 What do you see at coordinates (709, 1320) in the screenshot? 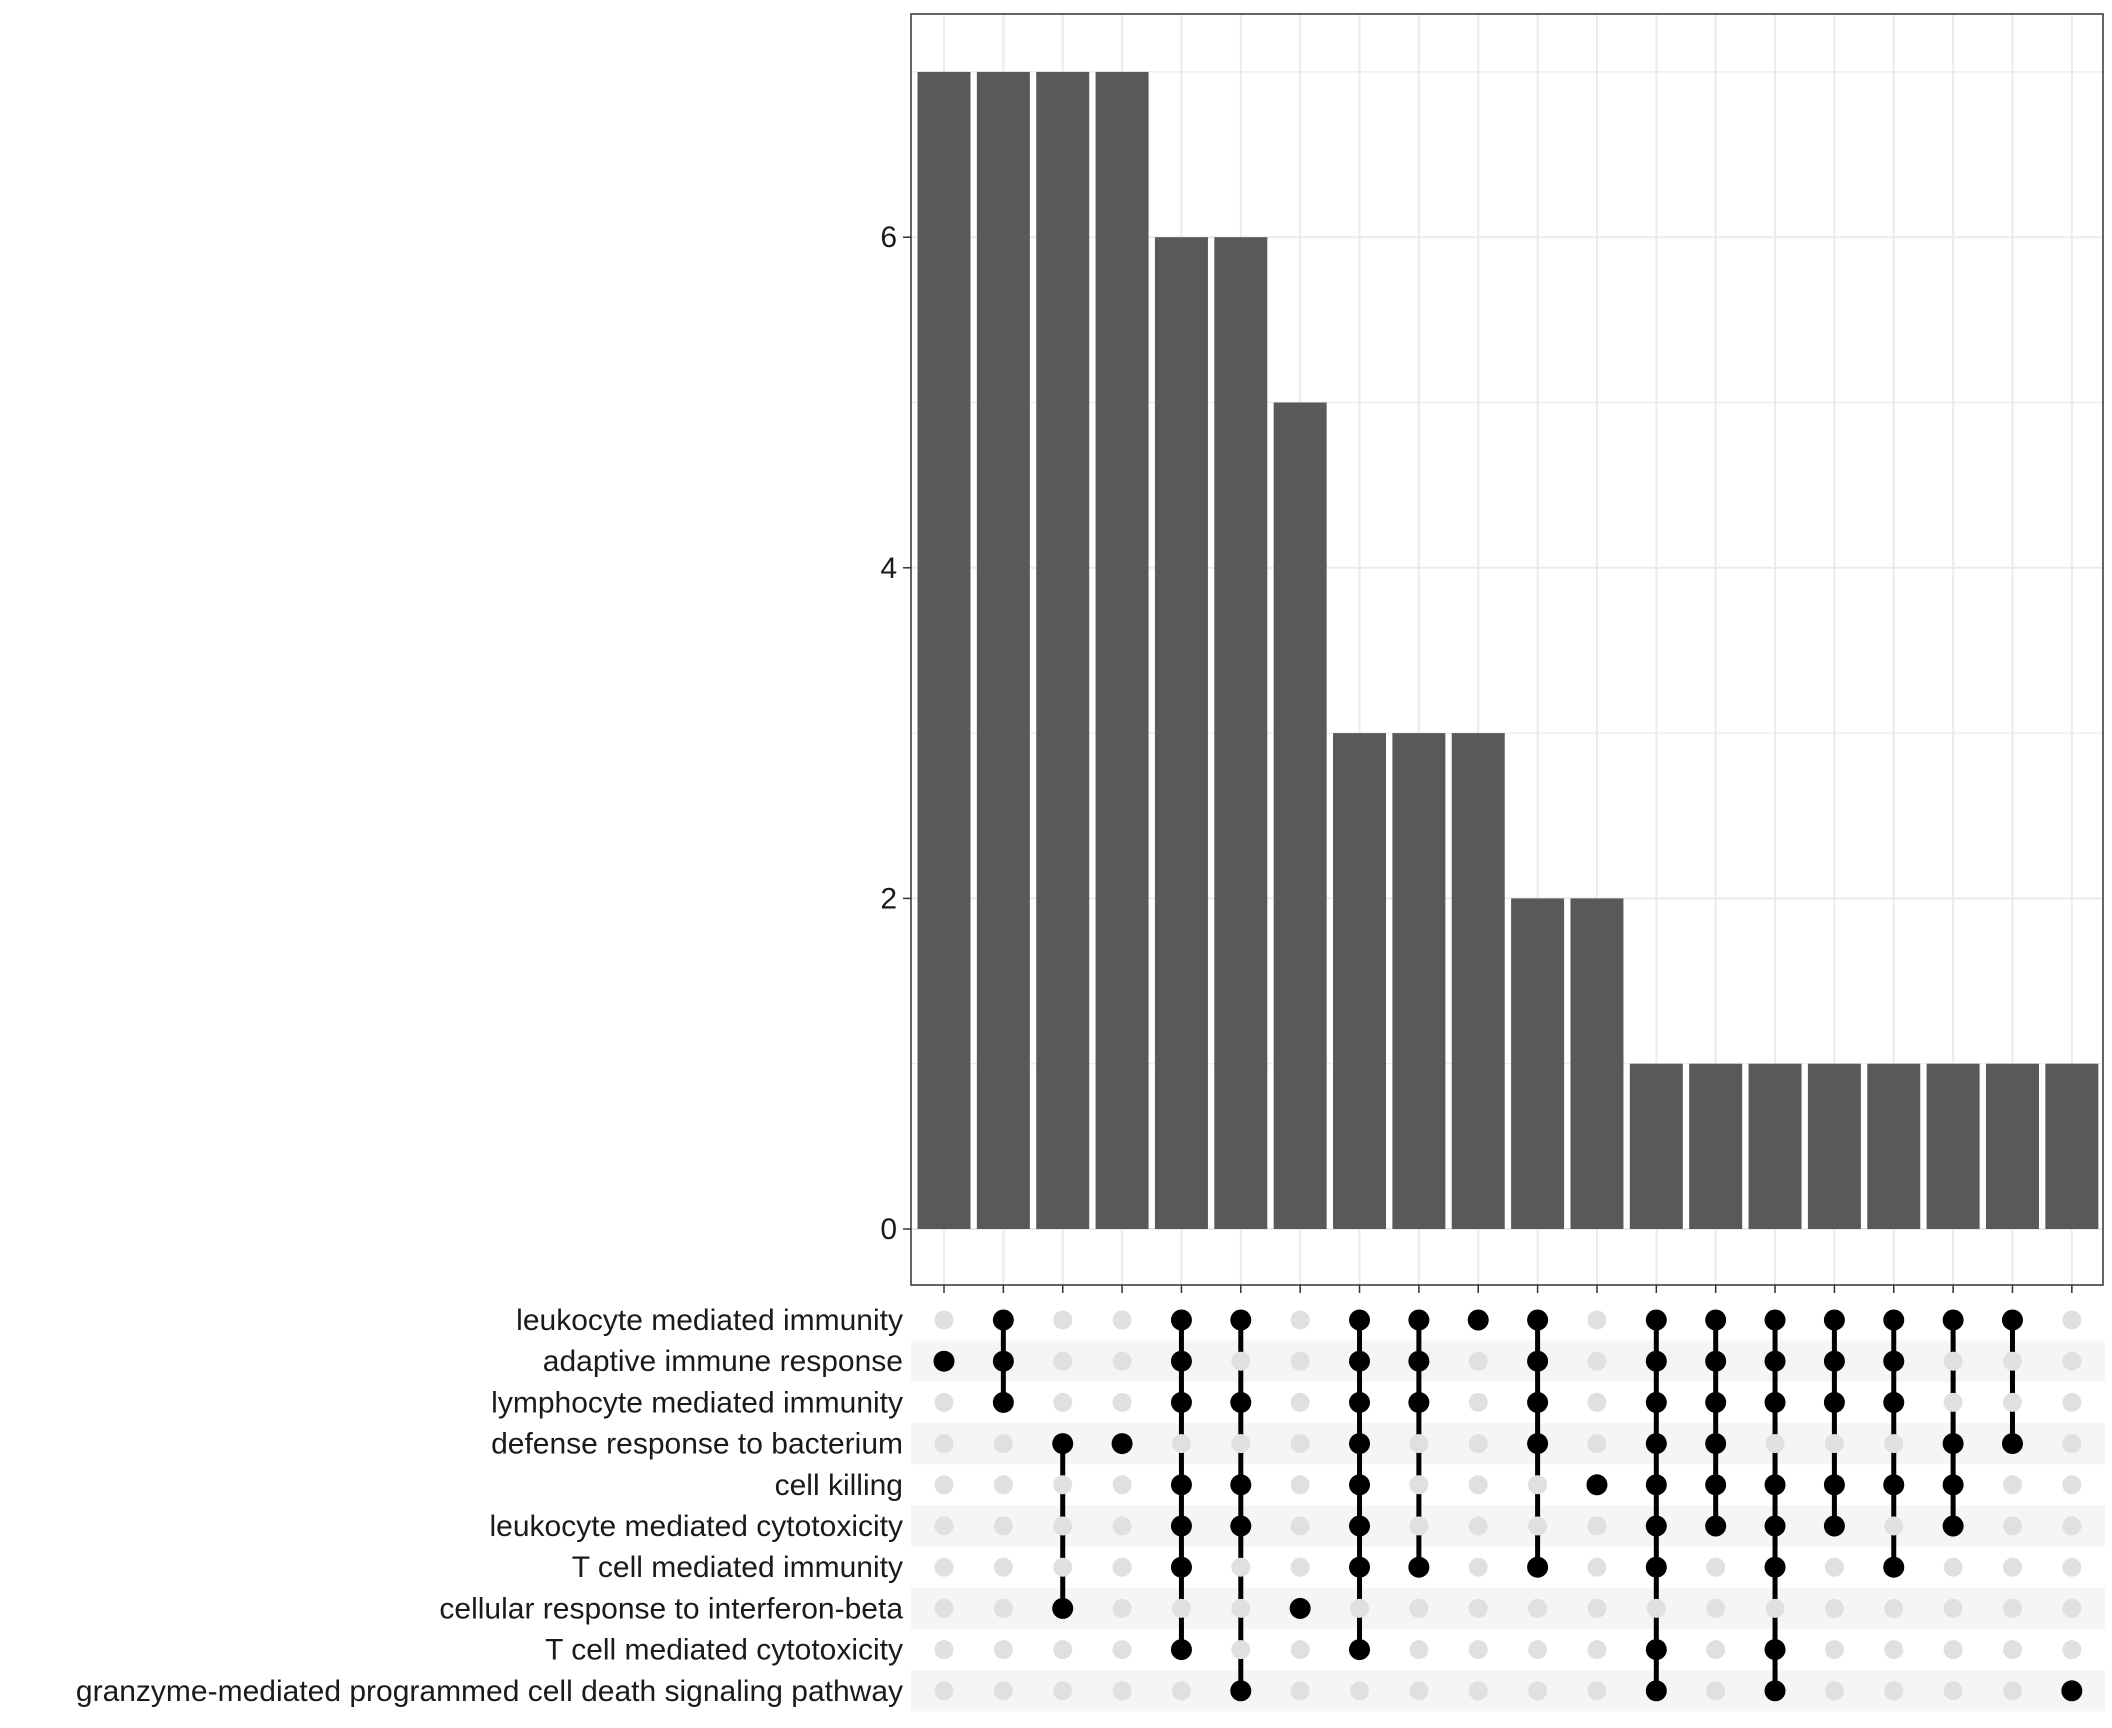
I see `set-label: leukocyte mediated immunity` at bounding box center [709, 1320].